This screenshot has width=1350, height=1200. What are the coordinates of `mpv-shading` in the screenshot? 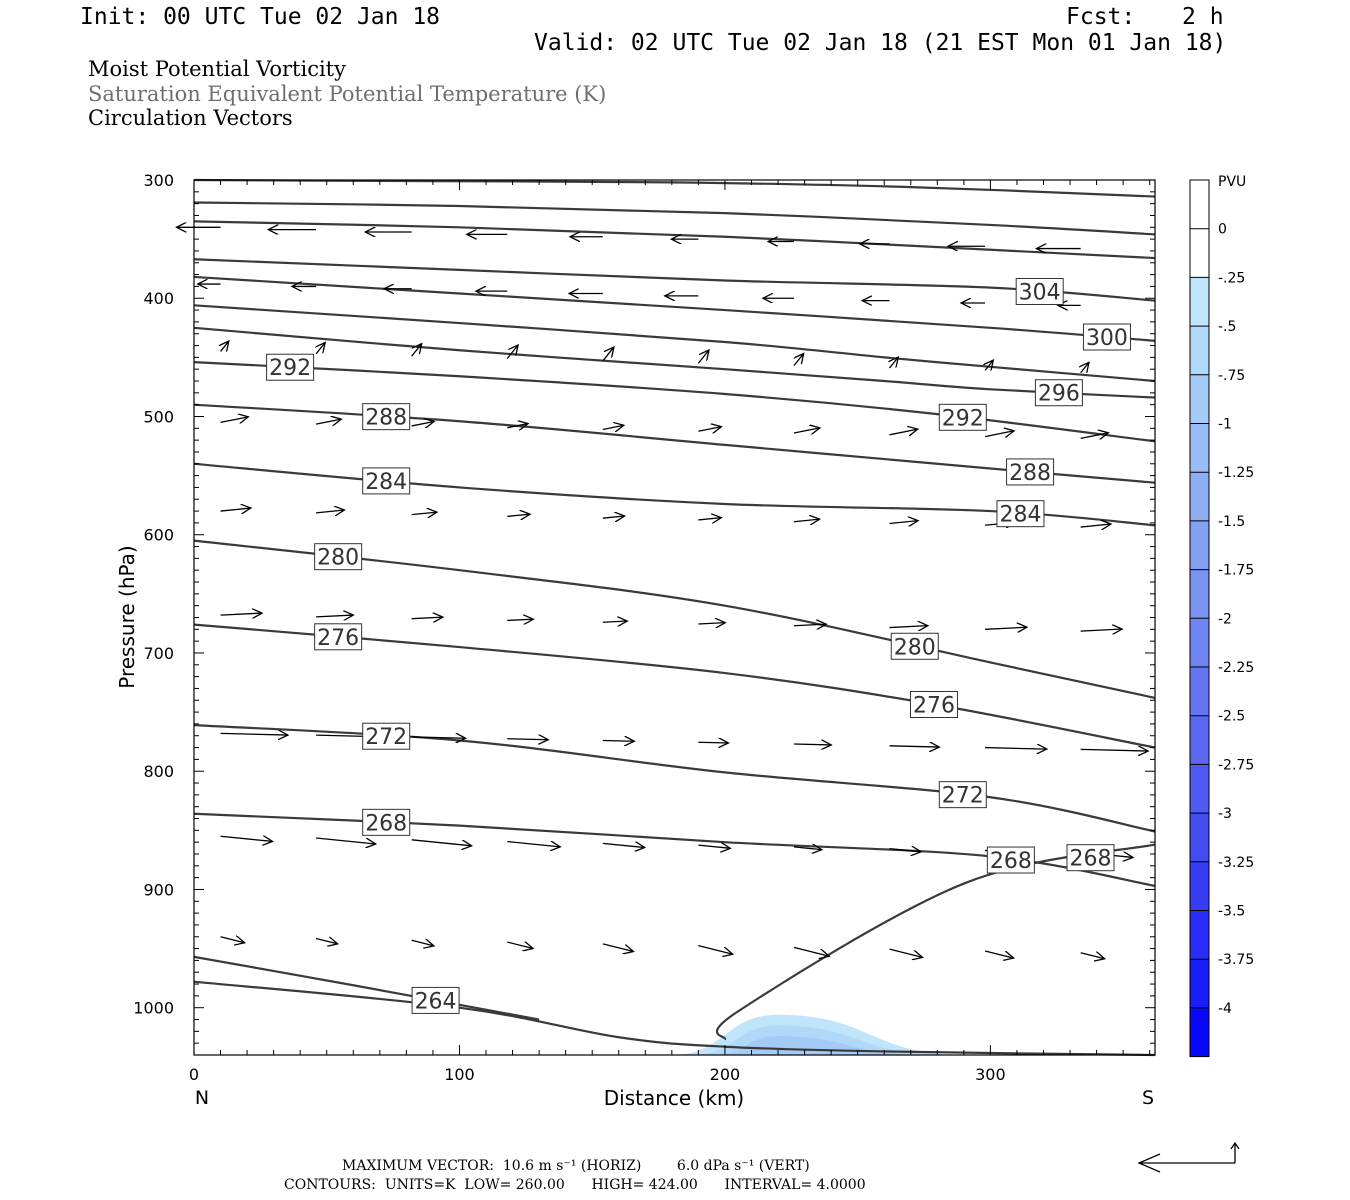 It's located at (818, 1045).